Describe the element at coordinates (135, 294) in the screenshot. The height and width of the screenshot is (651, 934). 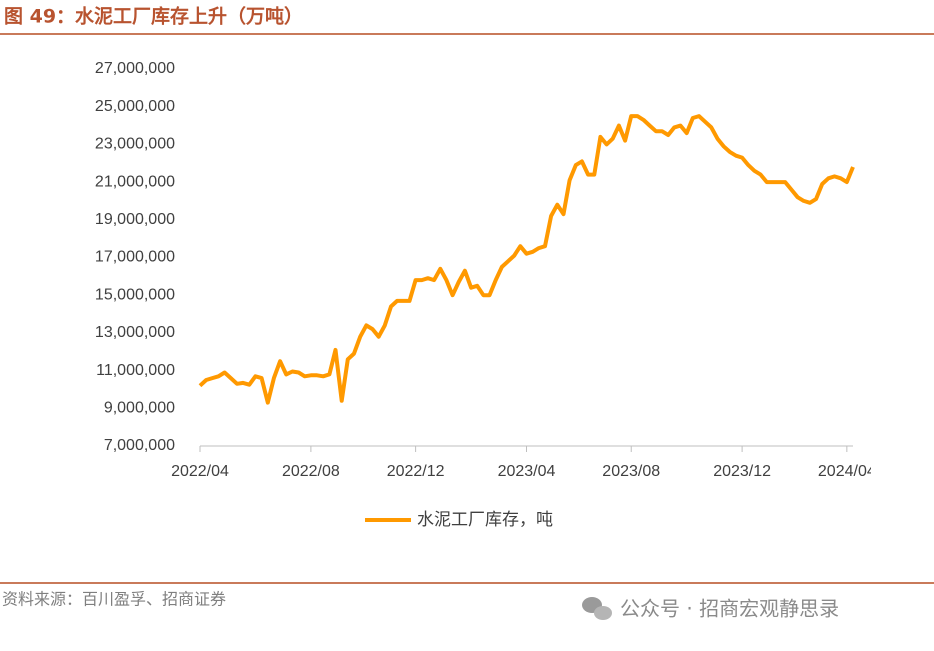
I see `y-tick-label: 15,000,000` at that location.